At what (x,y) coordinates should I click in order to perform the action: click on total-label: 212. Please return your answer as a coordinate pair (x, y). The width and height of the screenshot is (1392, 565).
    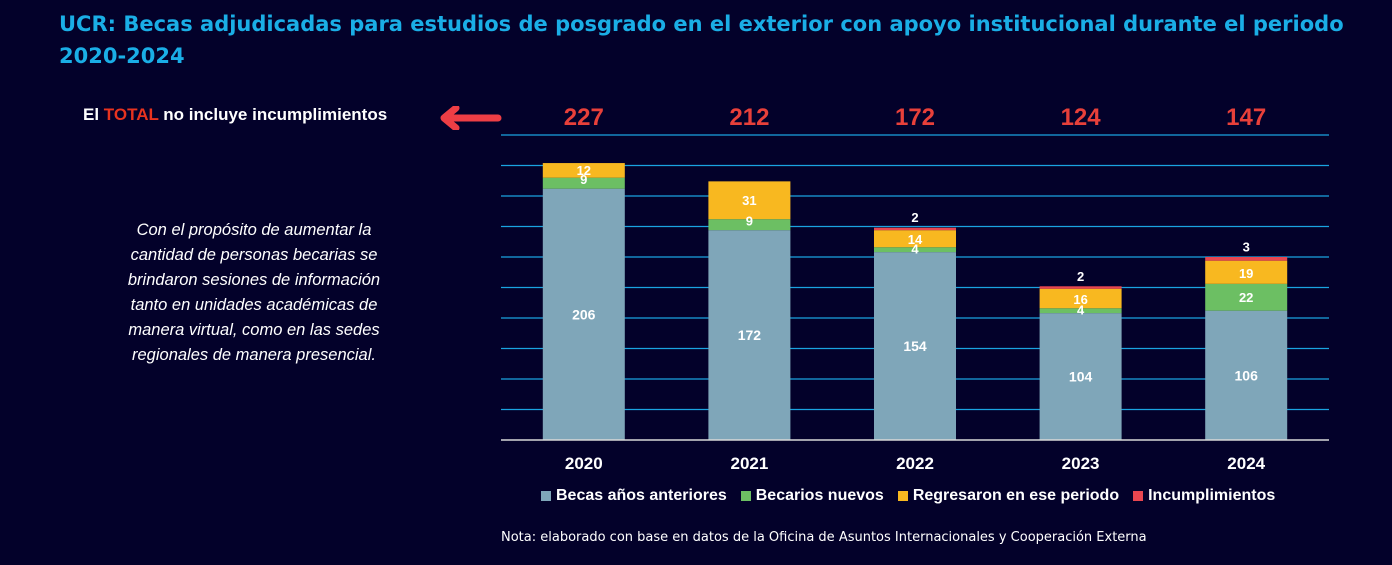
    Looking at the image, I should click on (749, 117).